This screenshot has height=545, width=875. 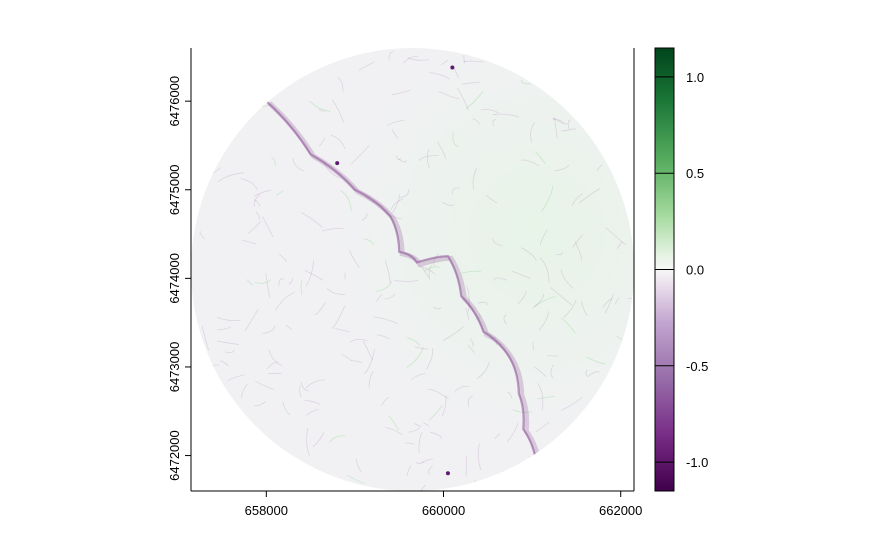 I want to click on x-tick-label: 660000, so click(x=443, y=510).